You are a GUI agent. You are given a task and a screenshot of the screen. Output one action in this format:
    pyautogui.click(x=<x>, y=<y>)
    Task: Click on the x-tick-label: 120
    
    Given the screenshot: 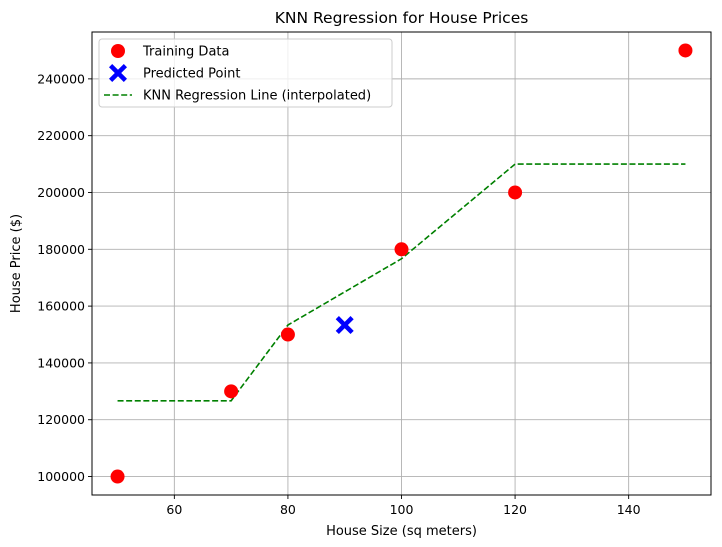 What is the action you would take?
    pyautogui.click(x=515, y=509)
    